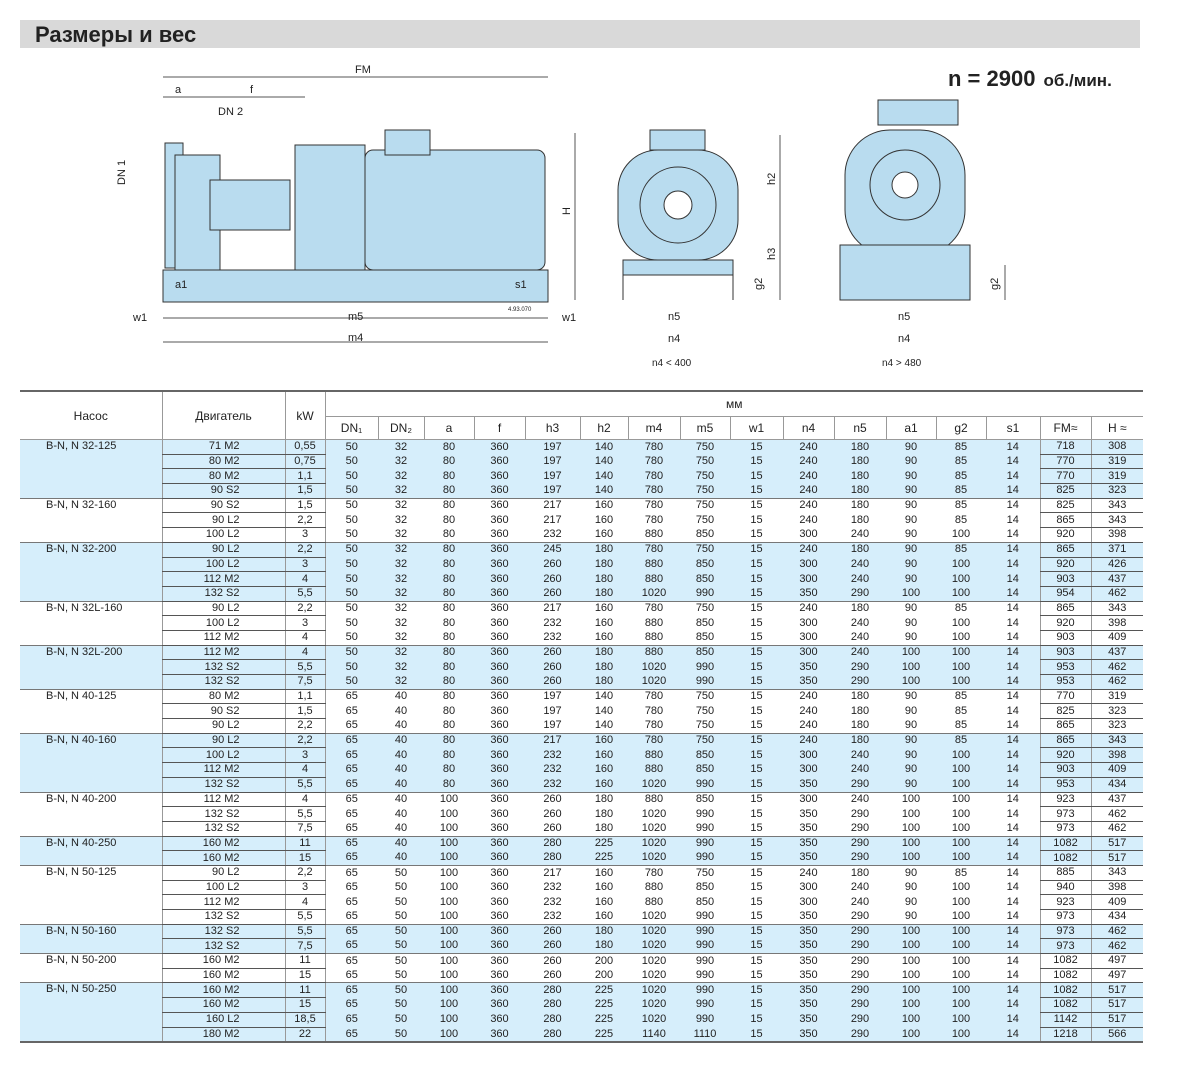 Image resolution: width=1190 pixels, height=1091 pixels. What do you see at coordinates (304, 447) in the screenshot?
I see `kw-cell: 0,55` at bounding box center [304, 447].